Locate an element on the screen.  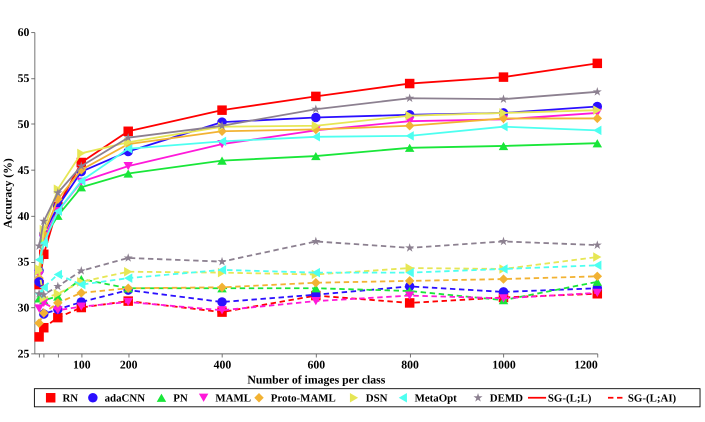
y-tick-label: 60 is located at coordinates (24, 33).